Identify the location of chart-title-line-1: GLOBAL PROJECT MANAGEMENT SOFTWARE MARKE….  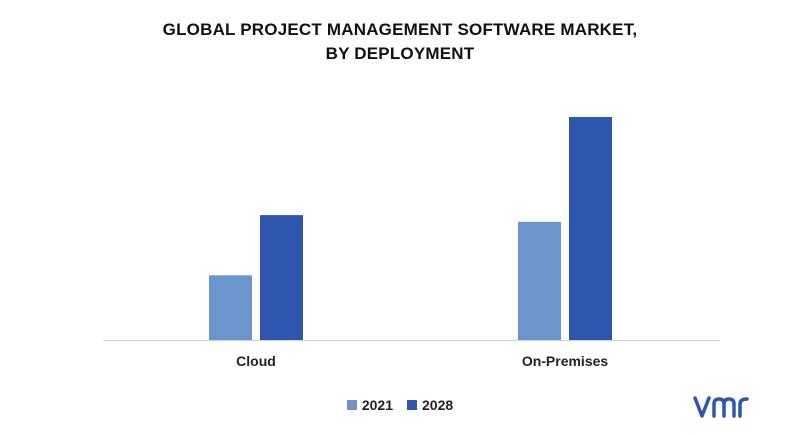
(400, 29).